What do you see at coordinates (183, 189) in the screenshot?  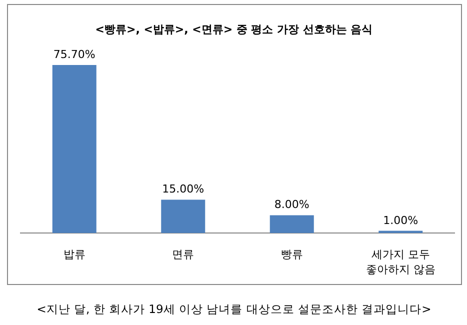 I see `data-label: 15.00%` at bounding box center [183, 189].